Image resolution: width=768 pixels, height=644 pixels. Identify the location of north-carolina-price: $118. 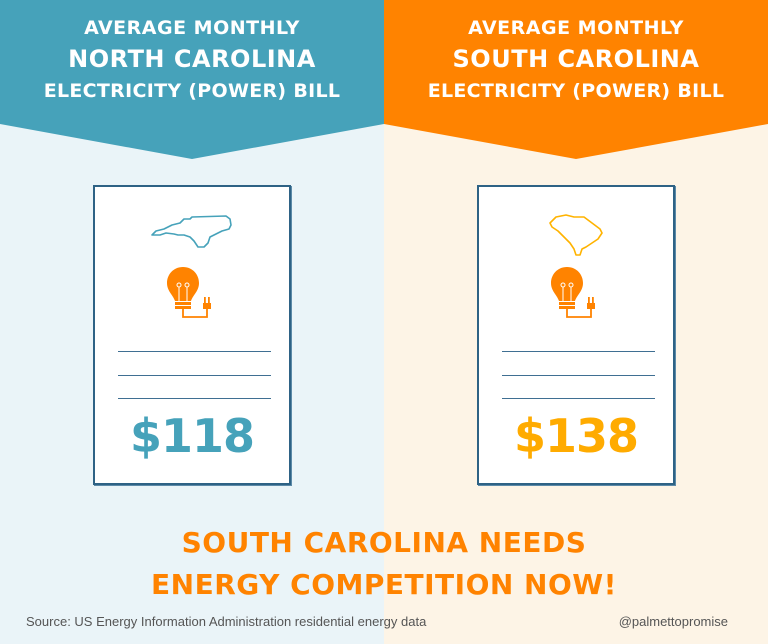
(192, 436).